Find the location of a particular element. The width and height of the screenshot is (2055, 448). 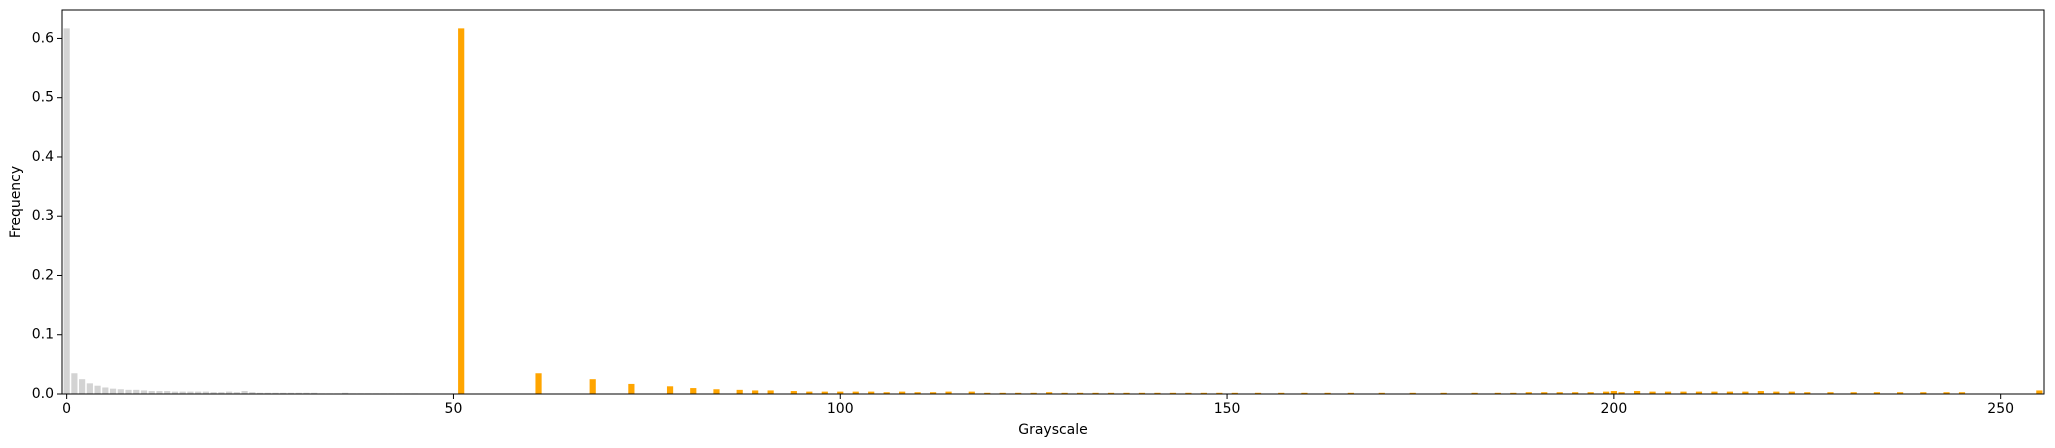

y-tick-label: 0.3 is located at coordinates (43, 216).